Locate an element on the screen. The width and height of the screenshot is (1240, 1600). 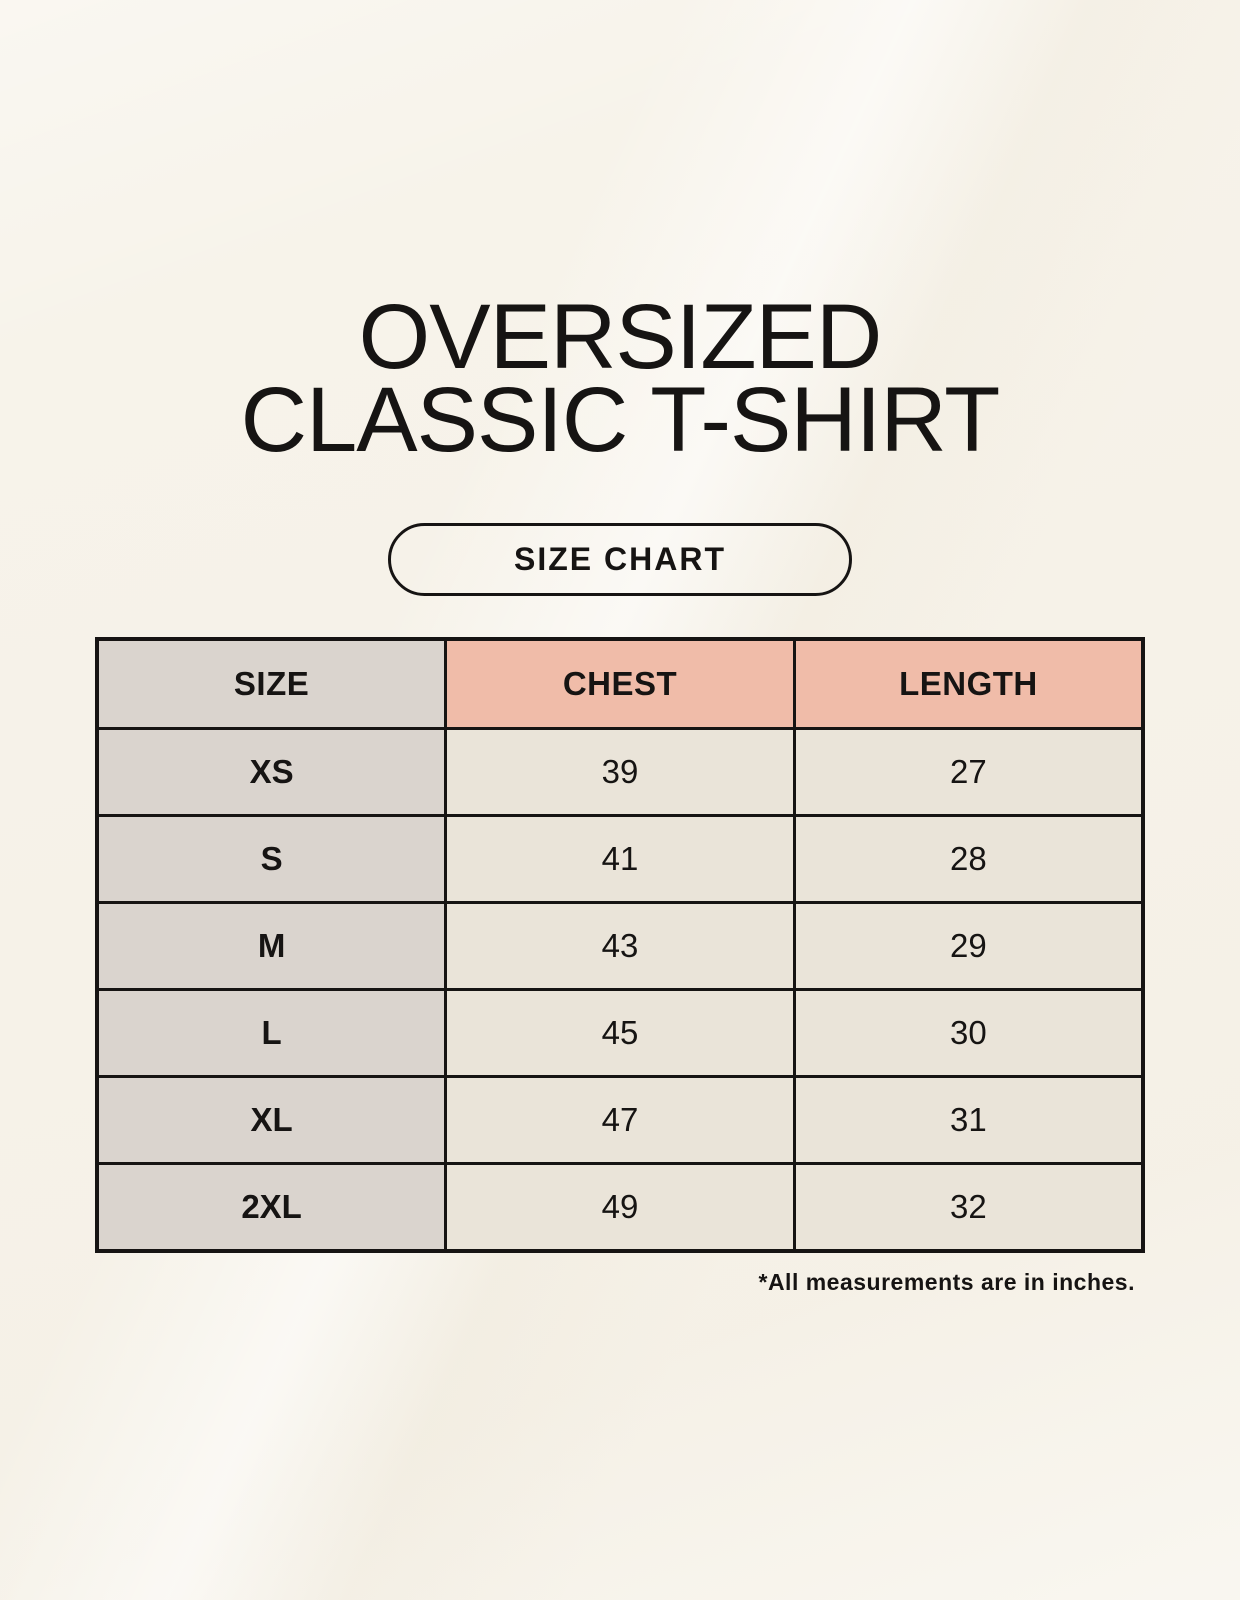
size-cell: S is located at coordinates (271, 859).